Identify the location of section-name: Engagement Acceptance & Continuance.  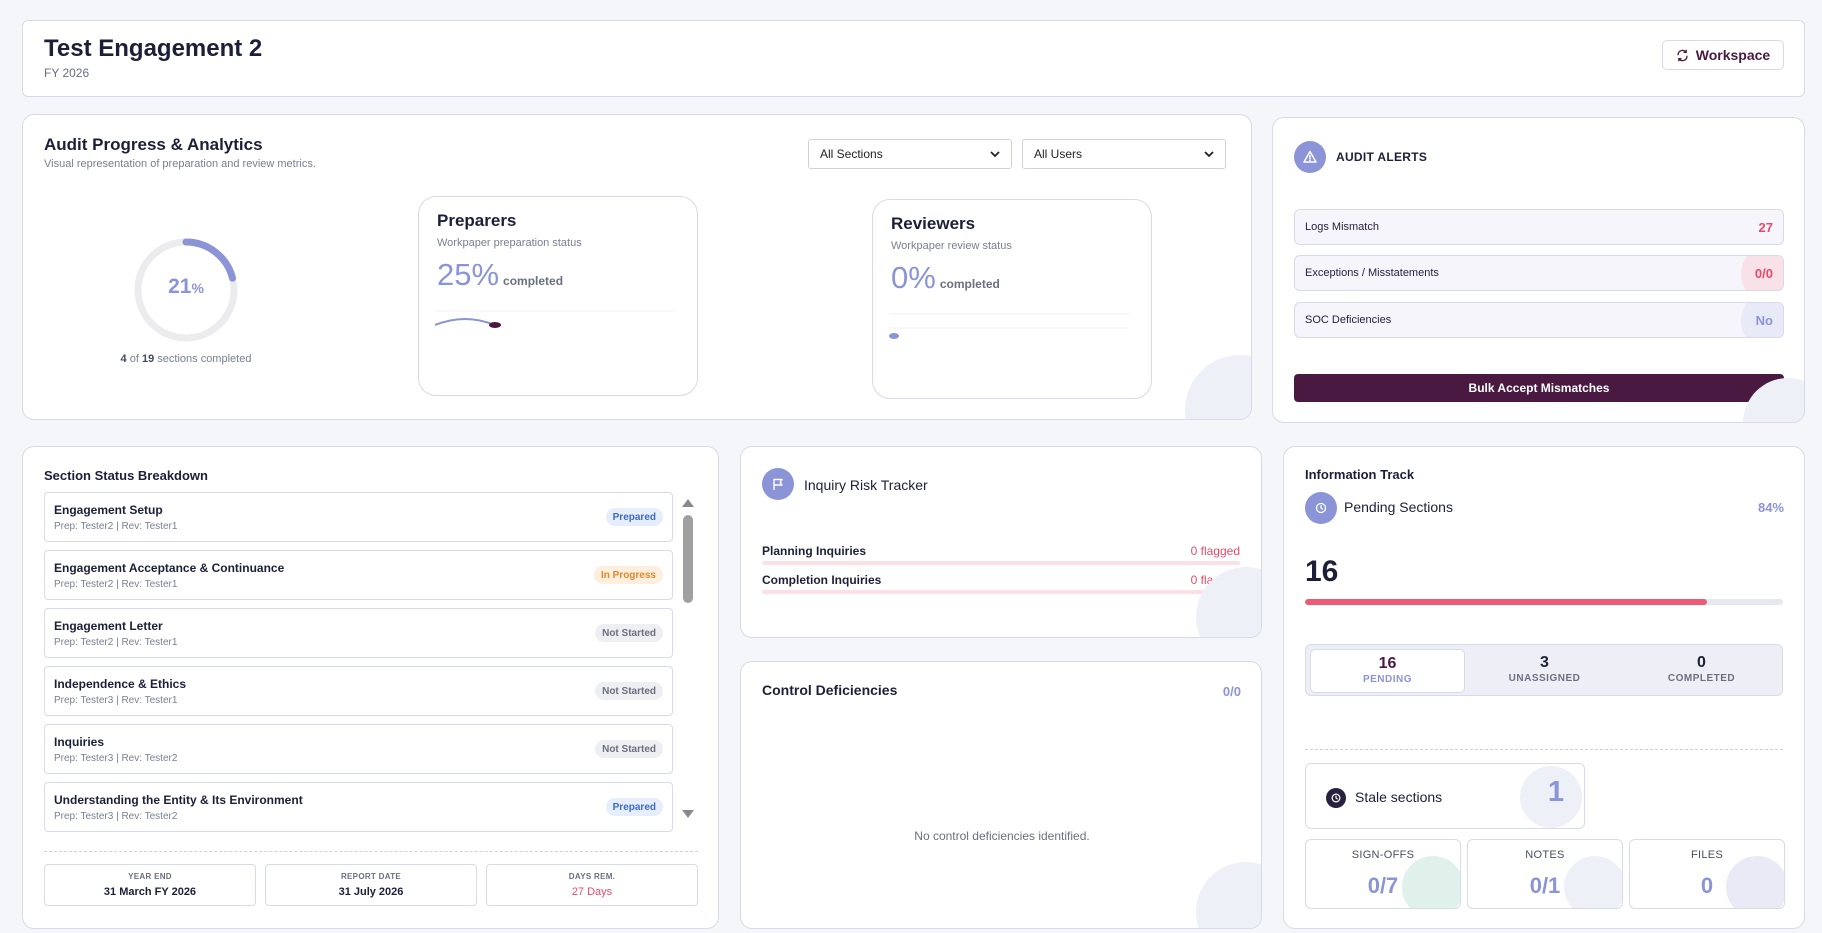
(169, 568).